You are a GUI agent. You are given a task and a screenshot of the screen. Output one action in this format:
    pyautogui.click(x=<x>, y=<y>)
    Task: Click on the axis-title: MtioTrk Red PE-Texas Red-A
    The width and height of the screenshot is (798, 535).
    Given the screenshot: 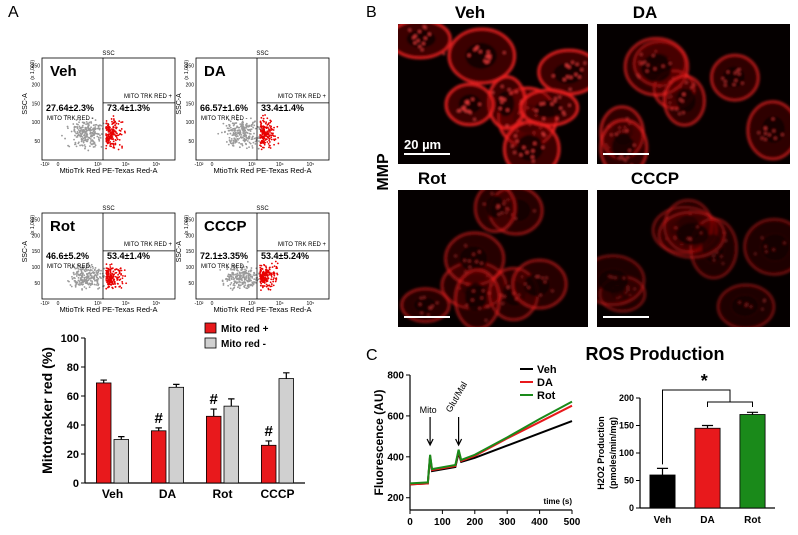 What is the action you would take?
    pyautogui.click(x=262, y=309)
    